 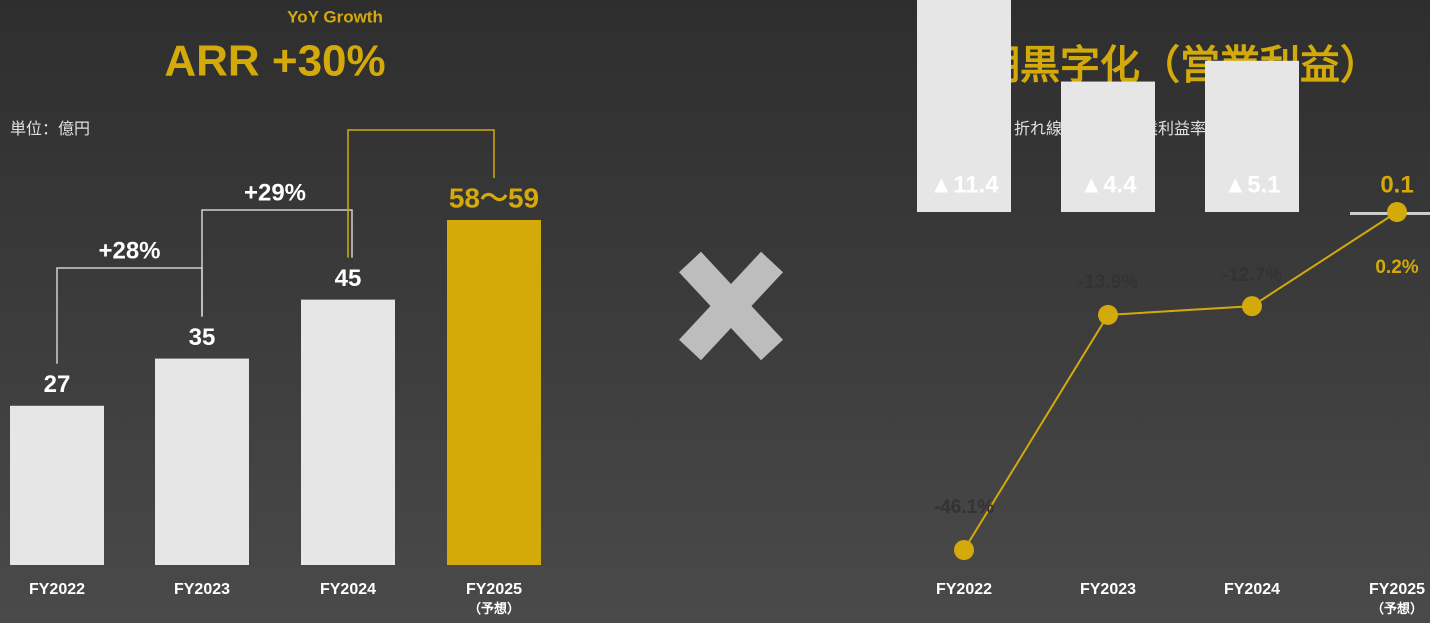 I want to click on growth-annotation: +28%, so click(x=129, y=250).